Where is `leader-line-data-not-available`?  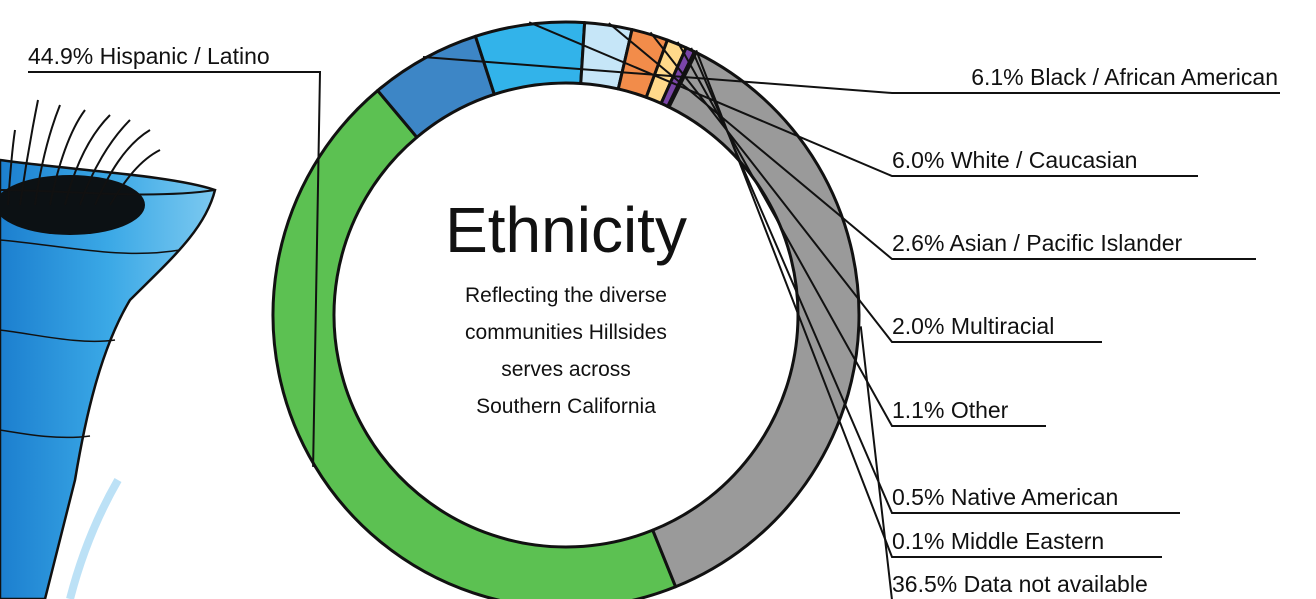 leader-line-data-not-available is located at coordinates (1023, 462).